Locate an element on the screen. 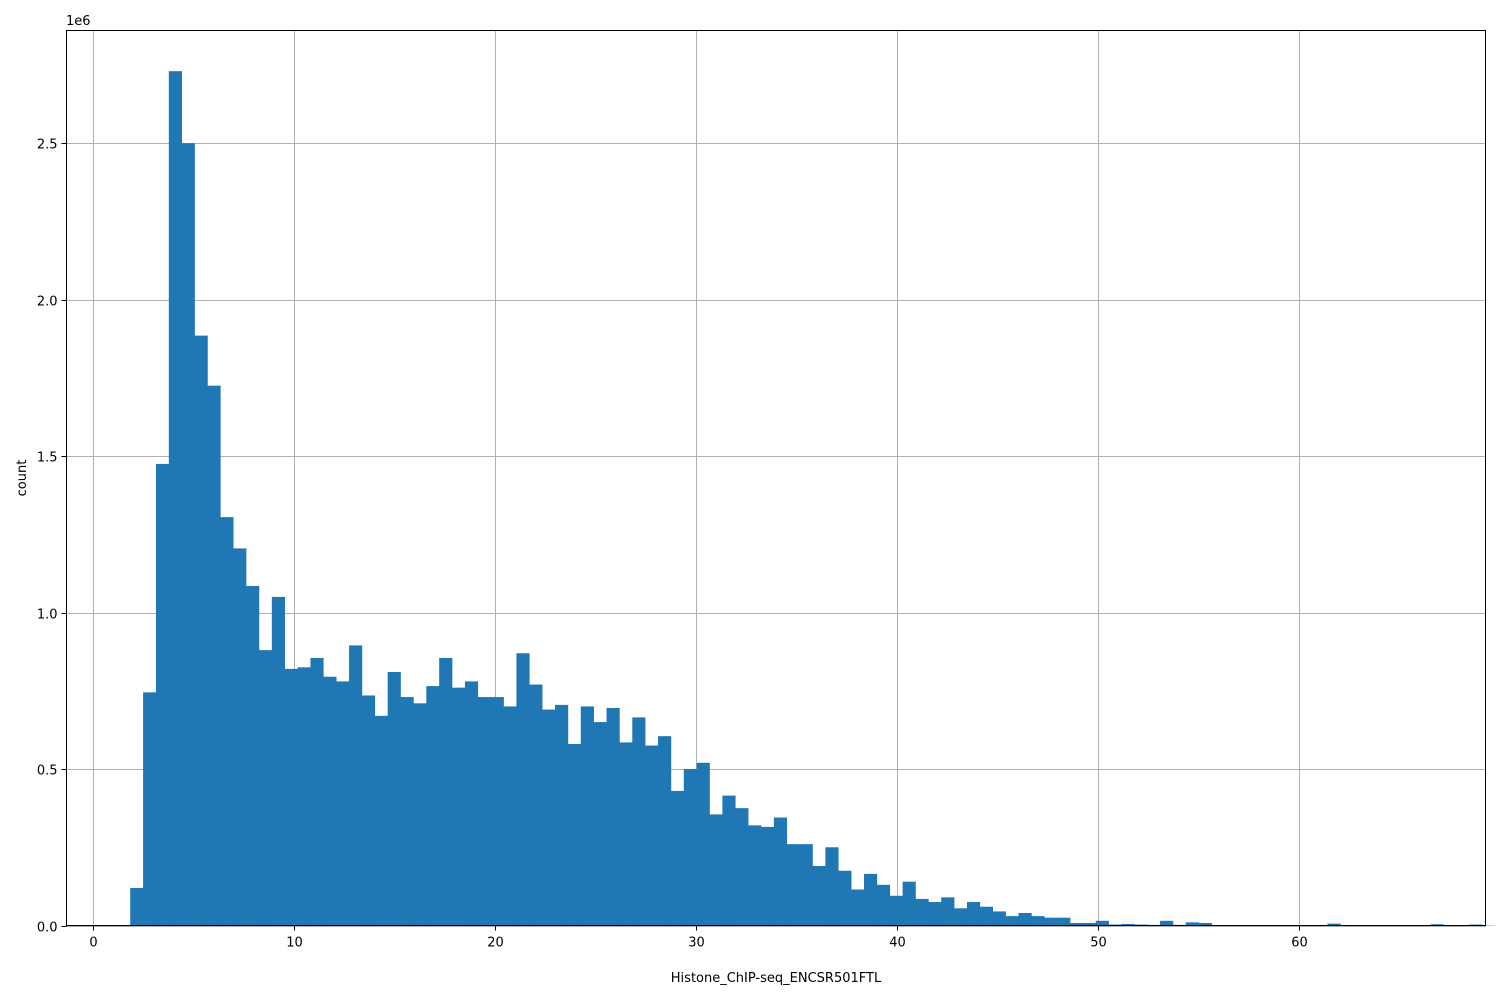 This screenshot has height=1000, width=1500. y-tick-label: 1.0 is located at coordinates (47, 615).